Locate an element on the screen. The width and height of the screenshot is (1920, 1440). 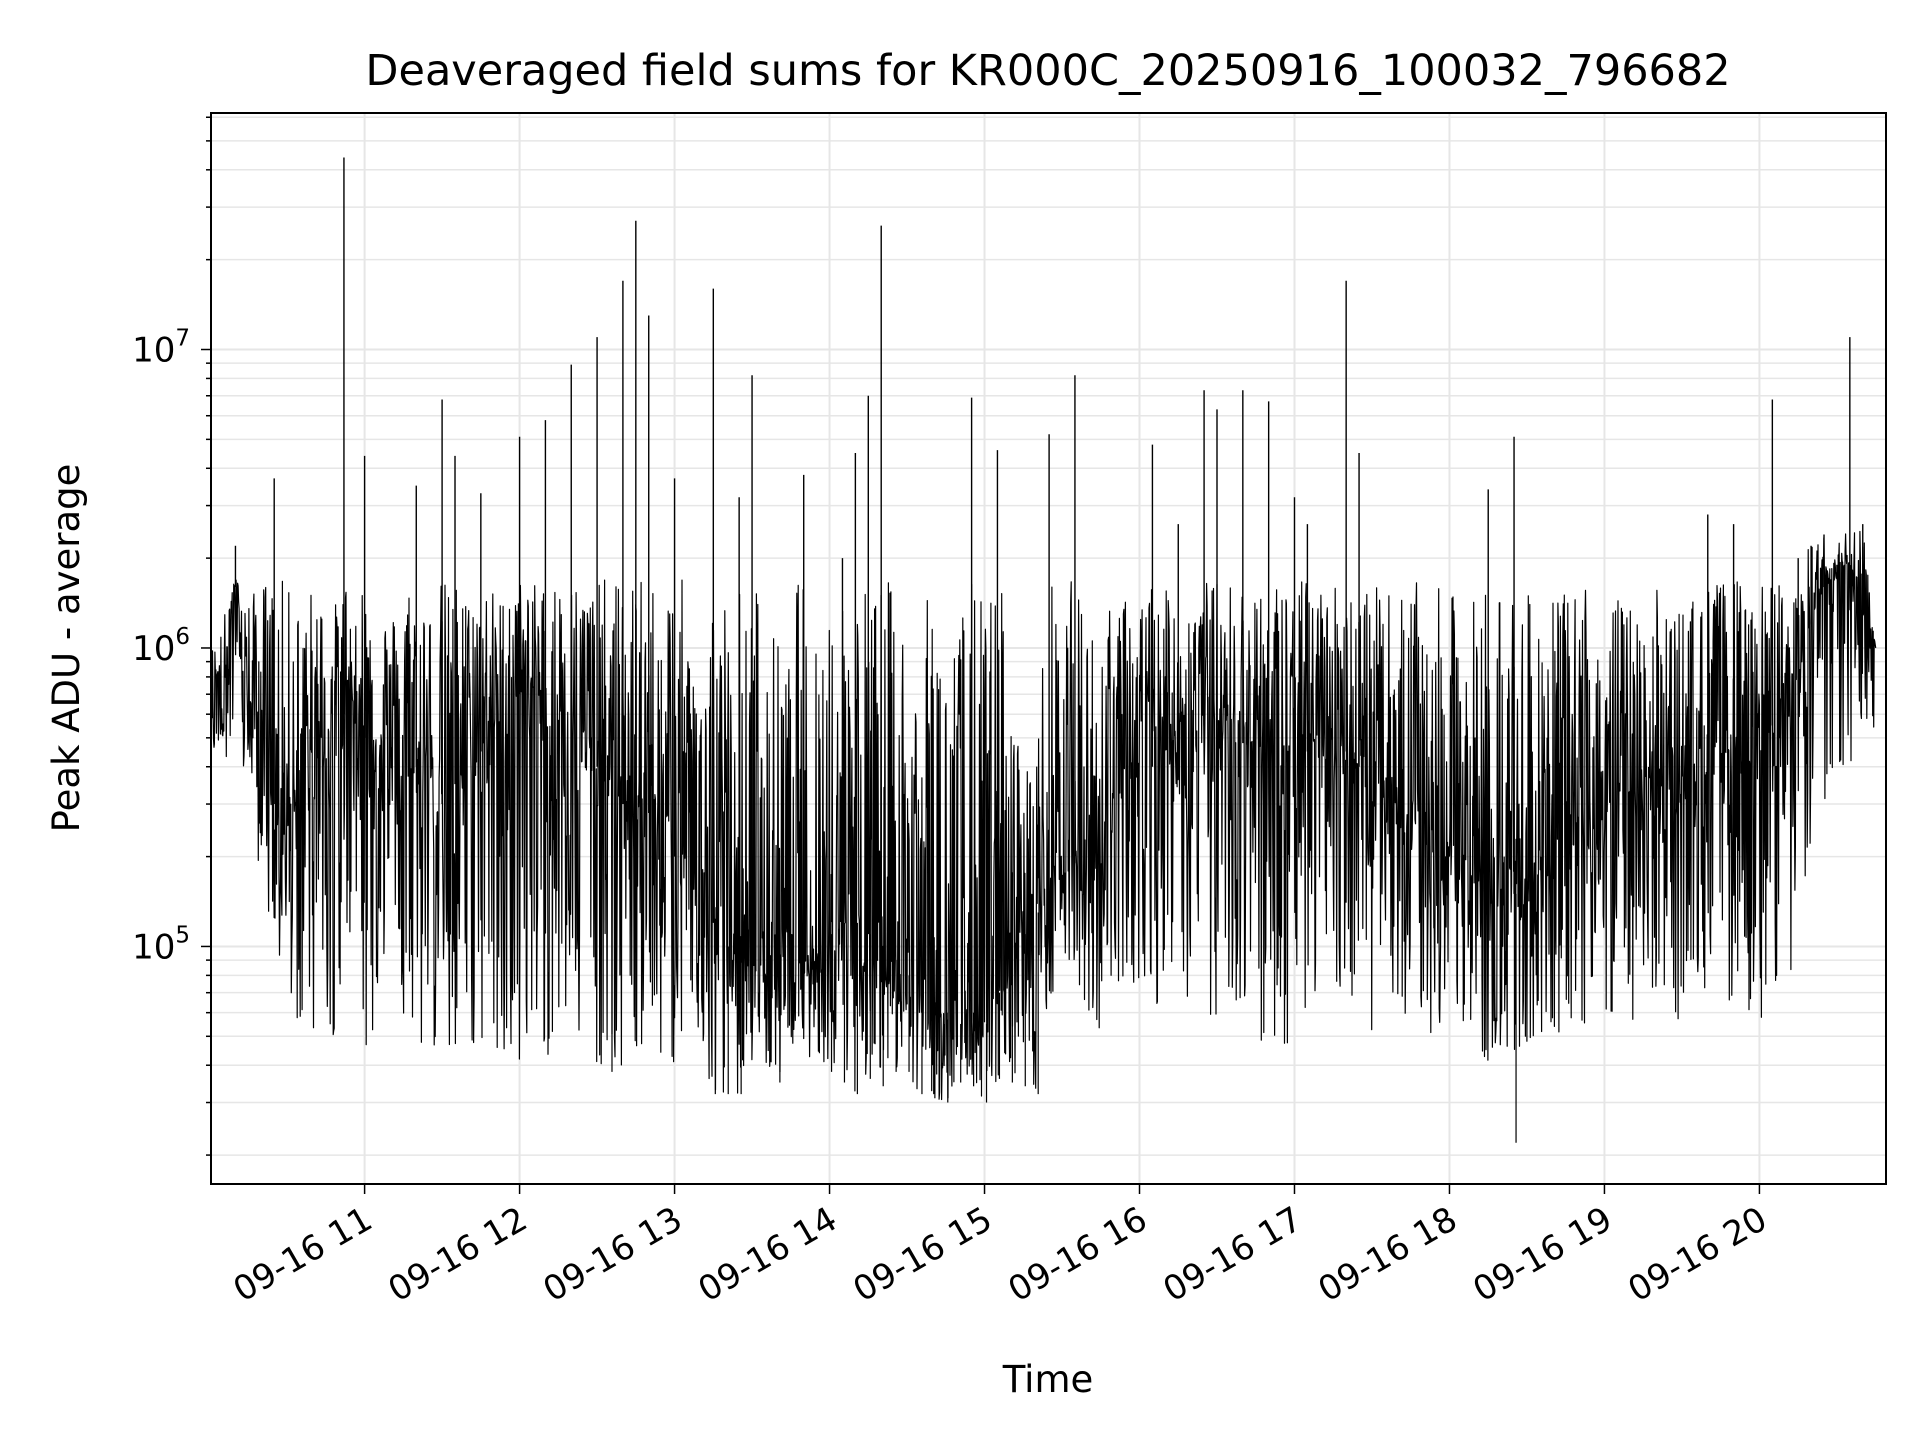
y-tick-label: 10⁷ is located at coordinates (161, 348).